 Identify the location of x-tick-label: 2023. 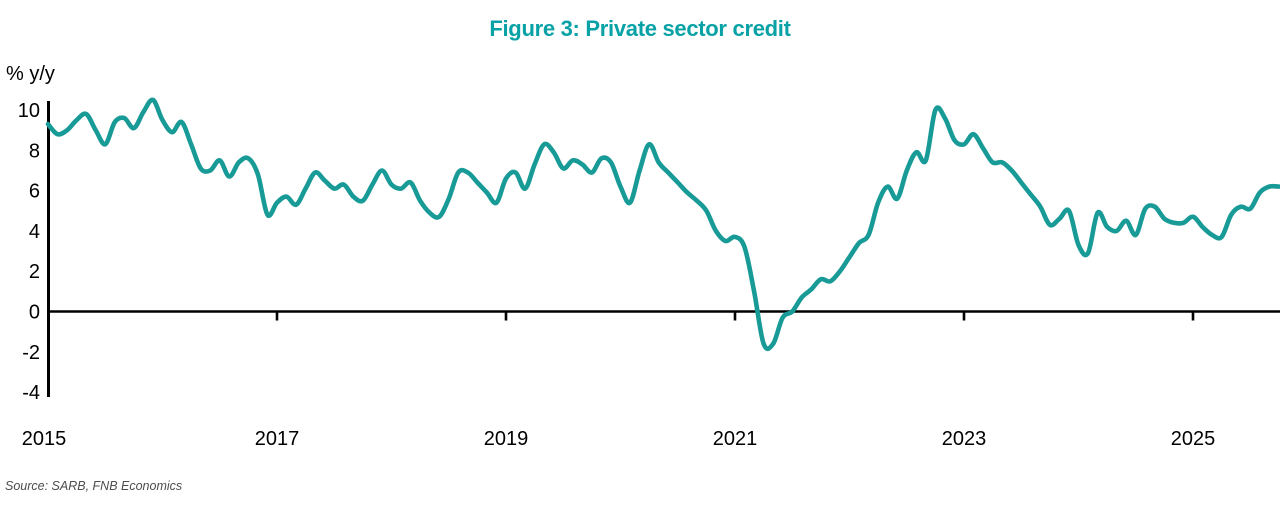
(964, 439).